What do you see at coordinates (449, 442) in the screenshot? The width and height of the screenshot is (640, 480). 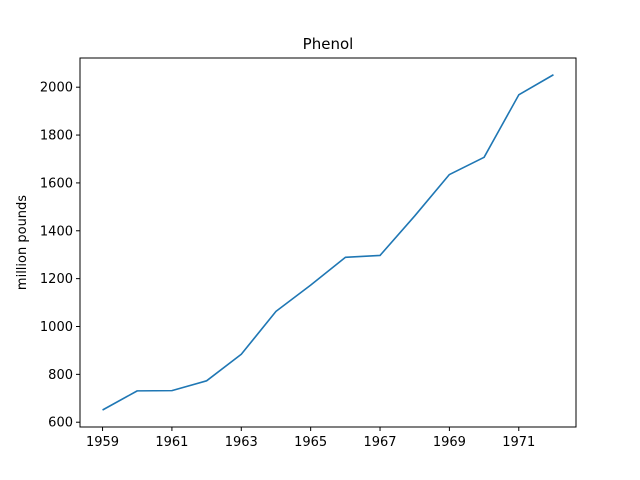 I see `x-tick-label: 1969` at bounding box center [449, 442].